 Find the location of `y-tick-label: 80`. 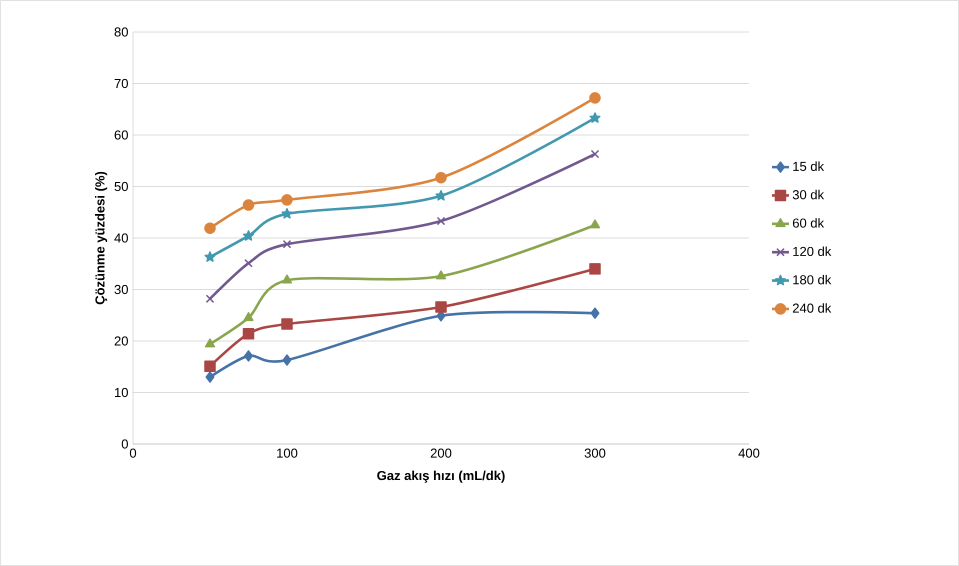

y-tick-label: 80 is located at coordinates (121, 32).